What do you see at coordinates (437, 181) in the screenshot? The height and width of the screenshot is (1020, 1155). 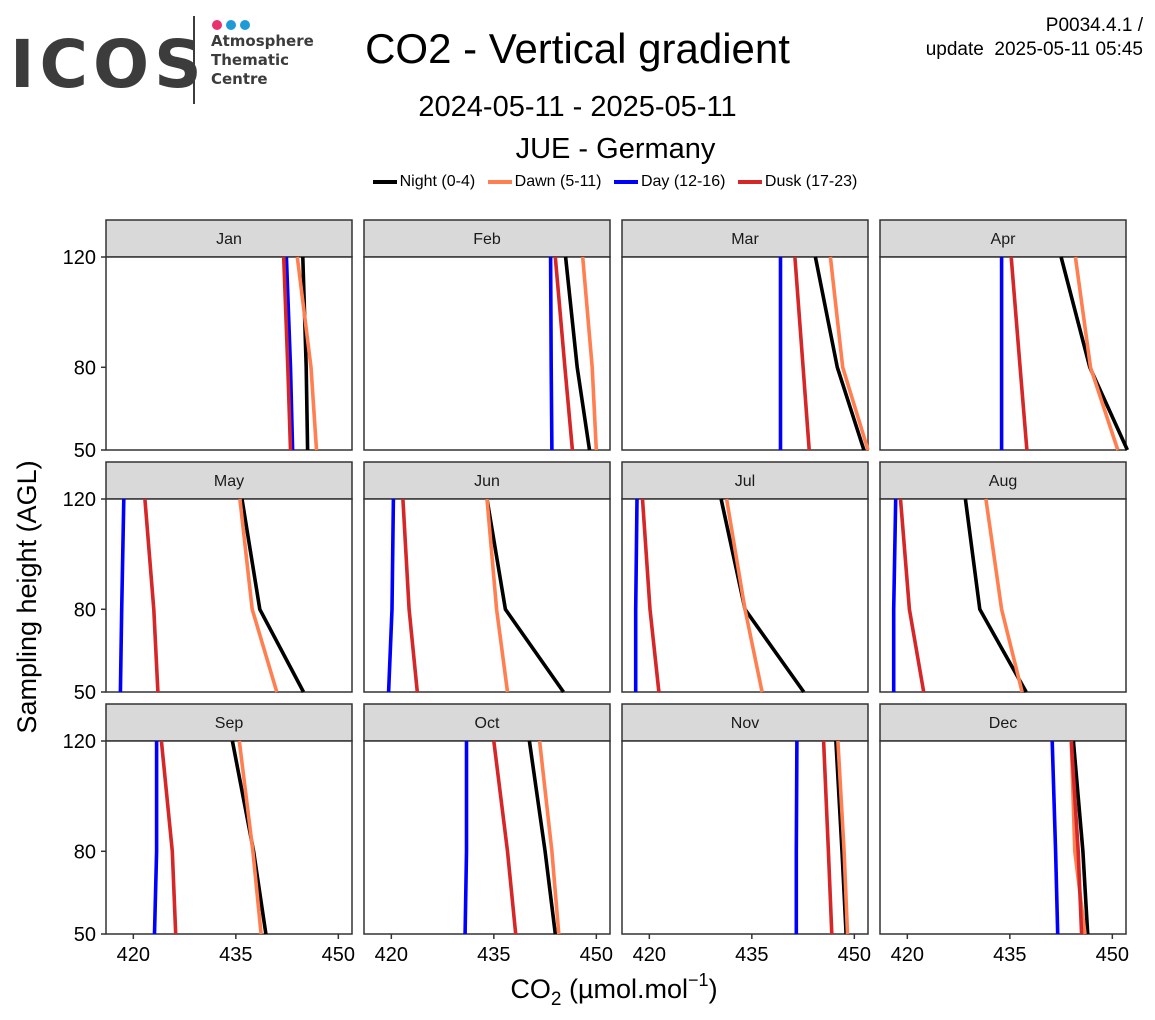 I see `legend-label: Night (0-4)` at bounding box center [437, 181].